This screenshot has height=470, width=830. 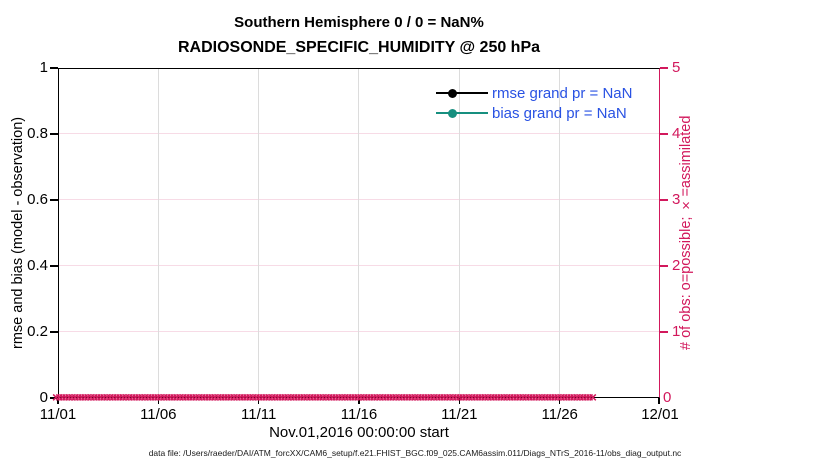 I want to click on legend-label: bias grand pr = NaN, so click(x=559, y=113).